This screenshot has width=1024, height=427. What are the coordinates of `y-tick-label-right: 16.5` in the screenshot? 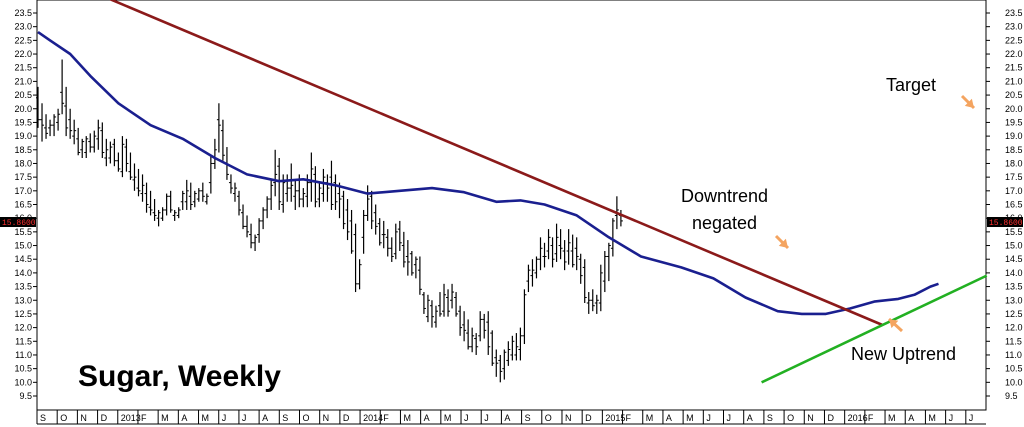 It's located at (1014, 205).